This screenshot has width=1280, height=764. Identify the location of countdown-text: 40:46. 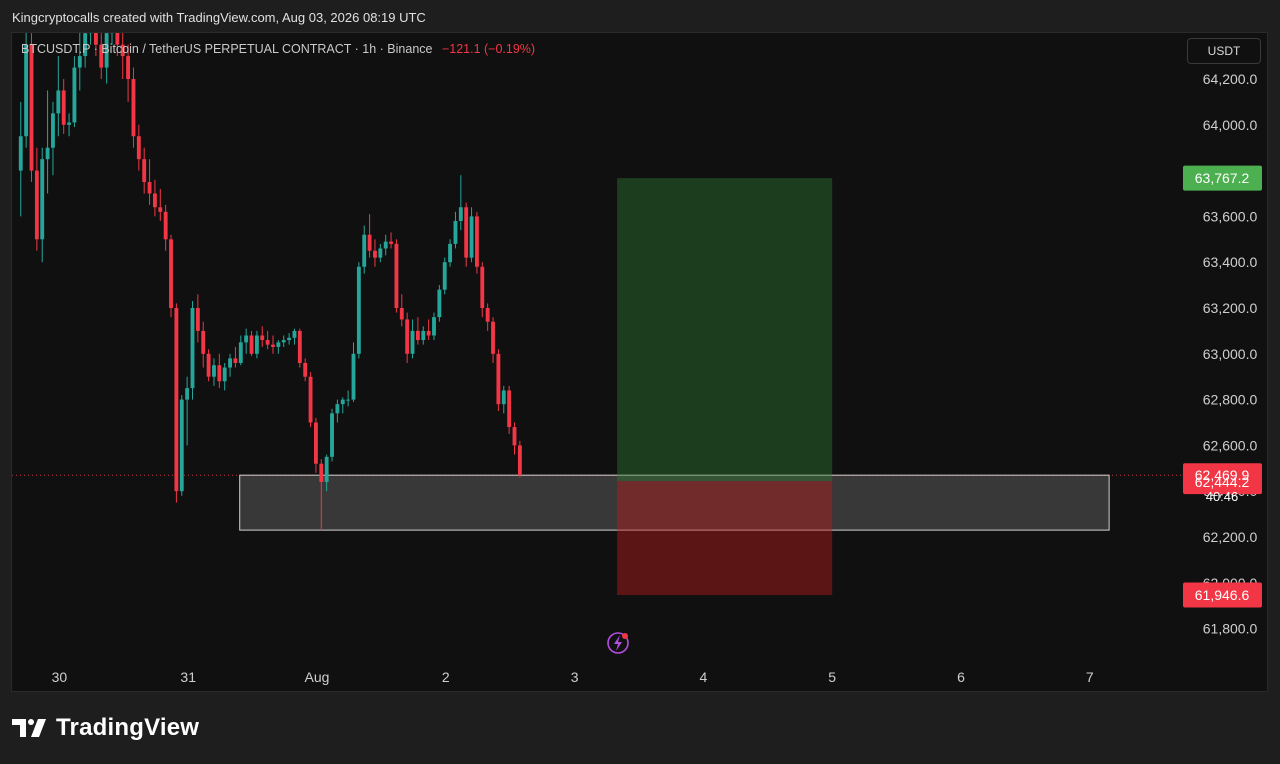
(1222, 496).